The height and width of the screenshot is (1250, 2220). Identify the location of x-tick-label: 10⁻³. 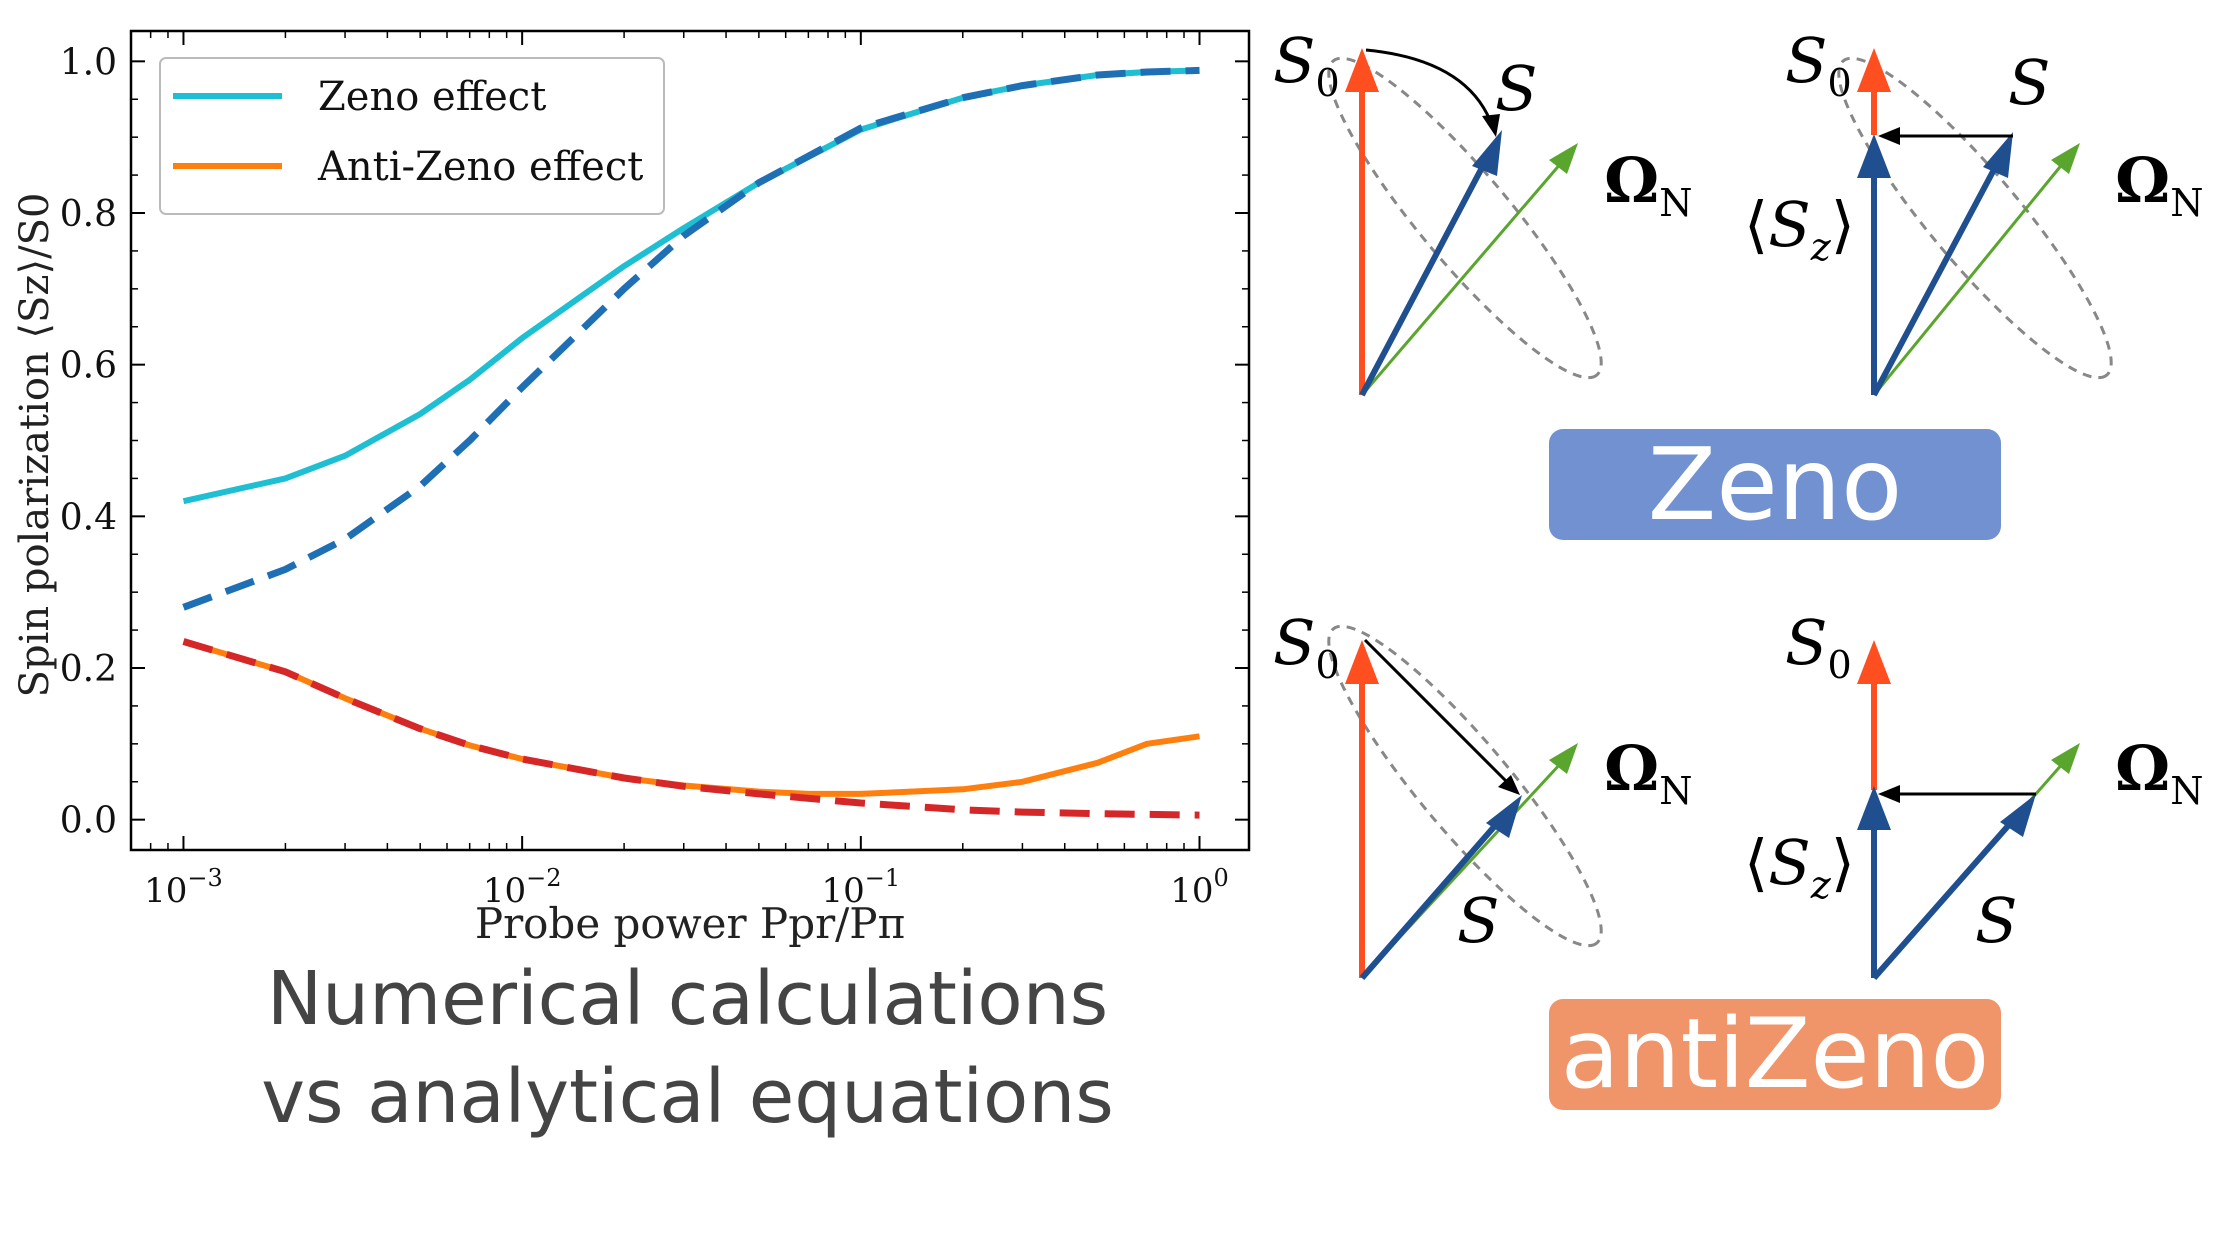
(183, 887).